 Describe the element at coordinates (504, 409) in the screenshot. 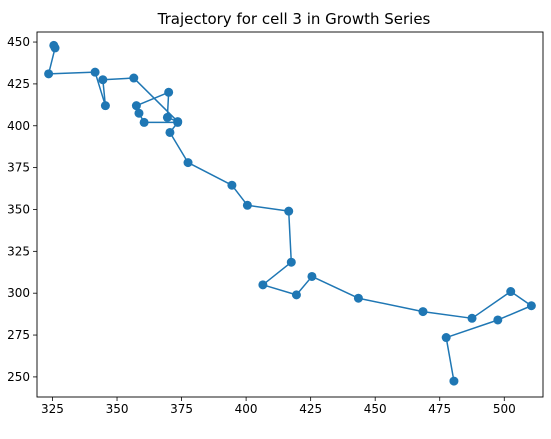

I see `x-tick-label: 500` at that location.